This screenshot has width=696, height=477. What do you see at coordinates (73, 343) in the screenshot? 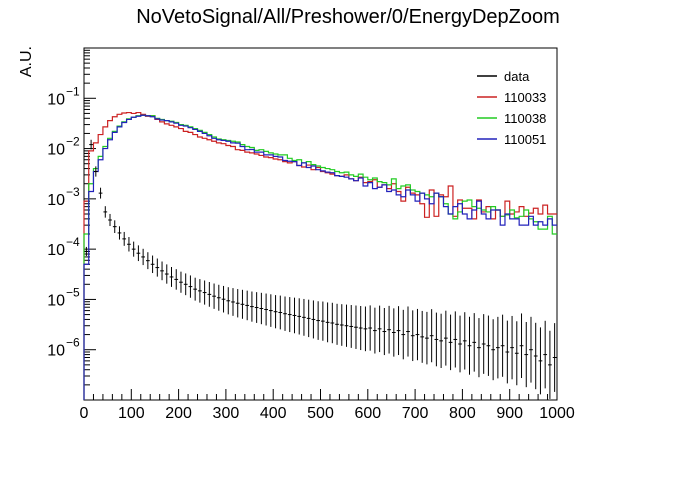
I see `y-tick-exponent: −6` at bounding box center [73, 343].